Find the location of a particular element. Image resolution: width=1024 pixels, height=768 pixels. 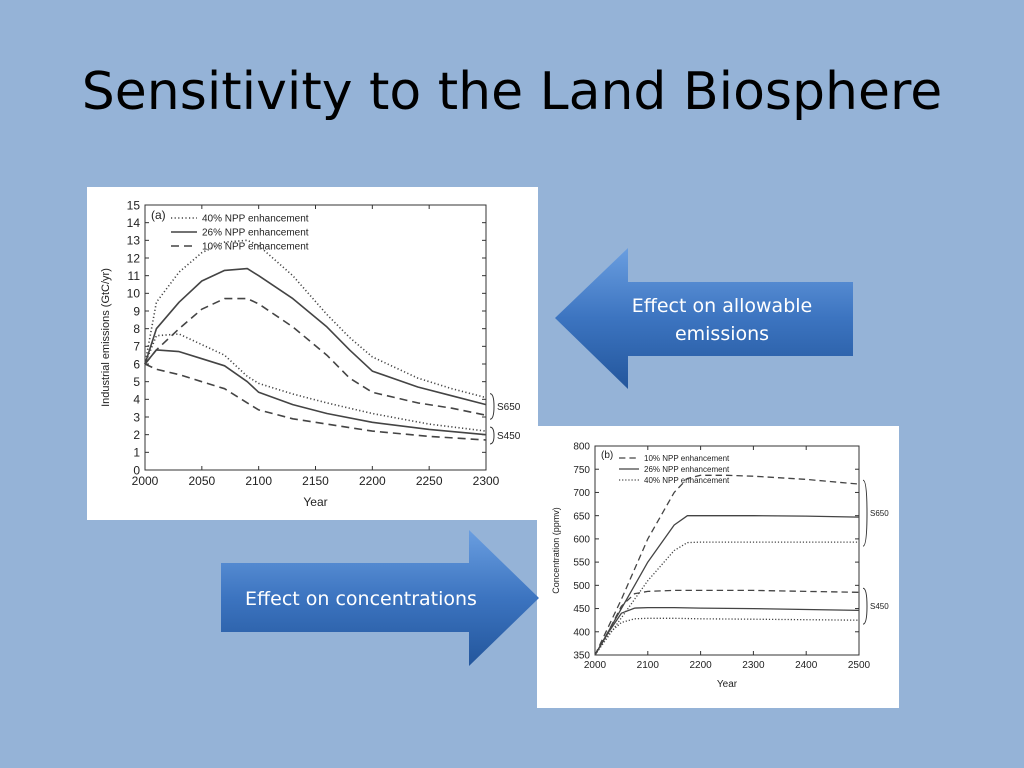

y-tick-label: 8 is located at coordinates (136, 329).